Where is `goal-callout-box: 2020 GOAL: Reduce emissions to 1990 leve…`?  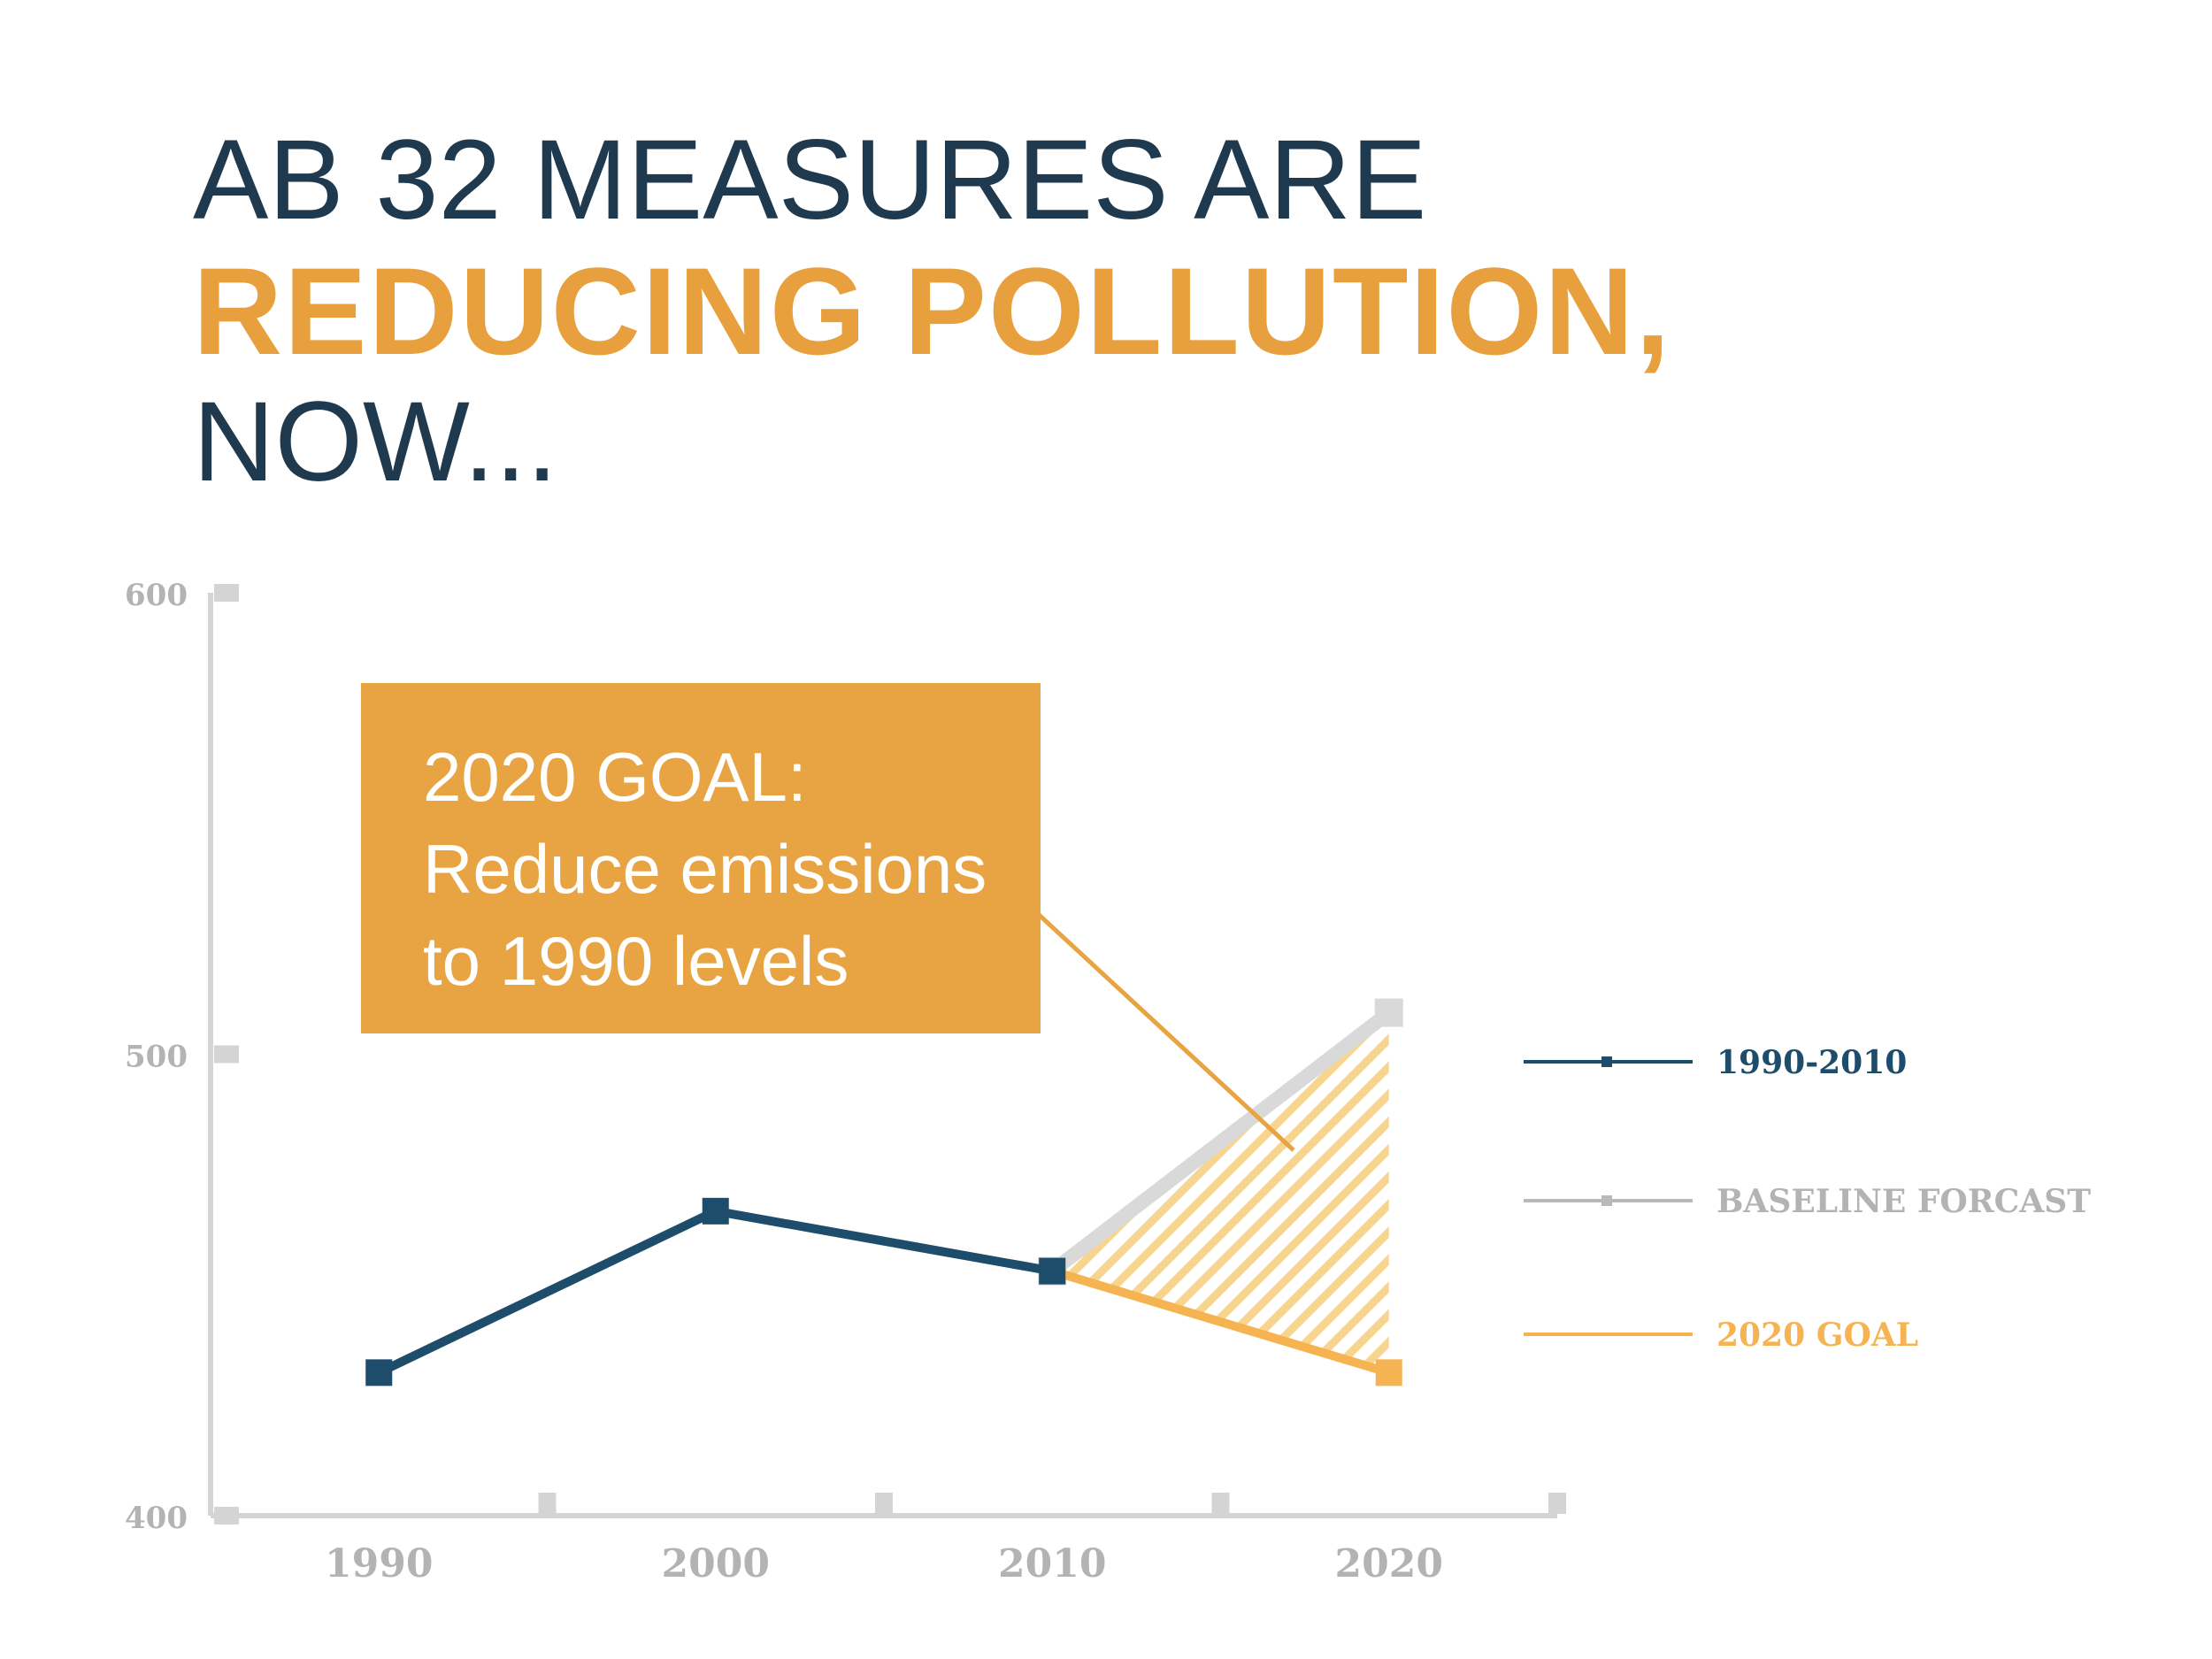
goal-callout-box: 2020 GOAL: Reduce emissions to 1990 leve… is located at coordinates (701, 858).